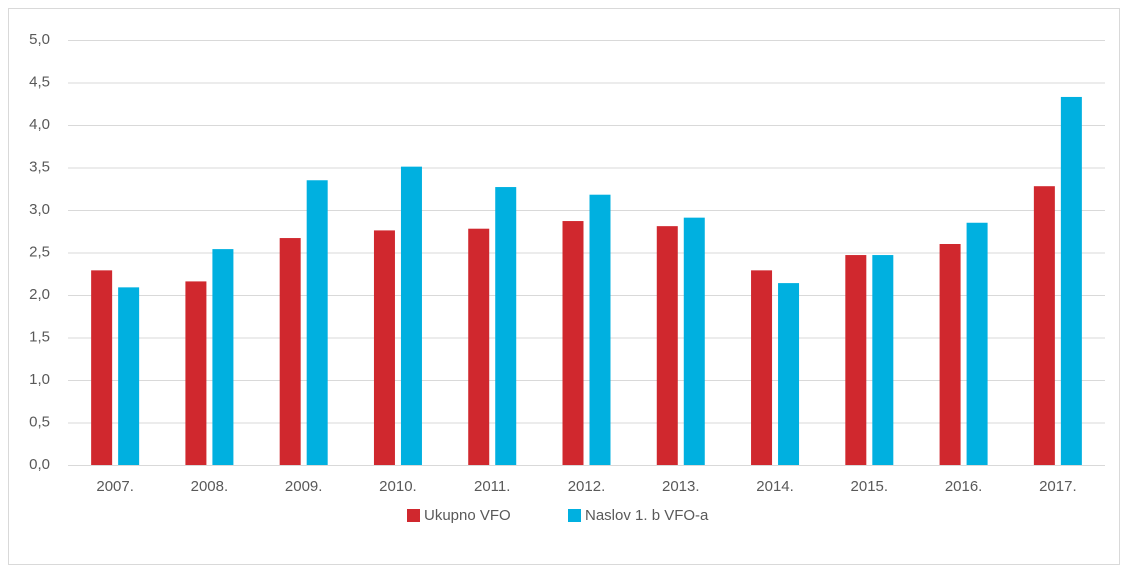  Describe the element at coordinates (39, 209) in the screenshot. I see `y-tick-label: 3,0` at that location.